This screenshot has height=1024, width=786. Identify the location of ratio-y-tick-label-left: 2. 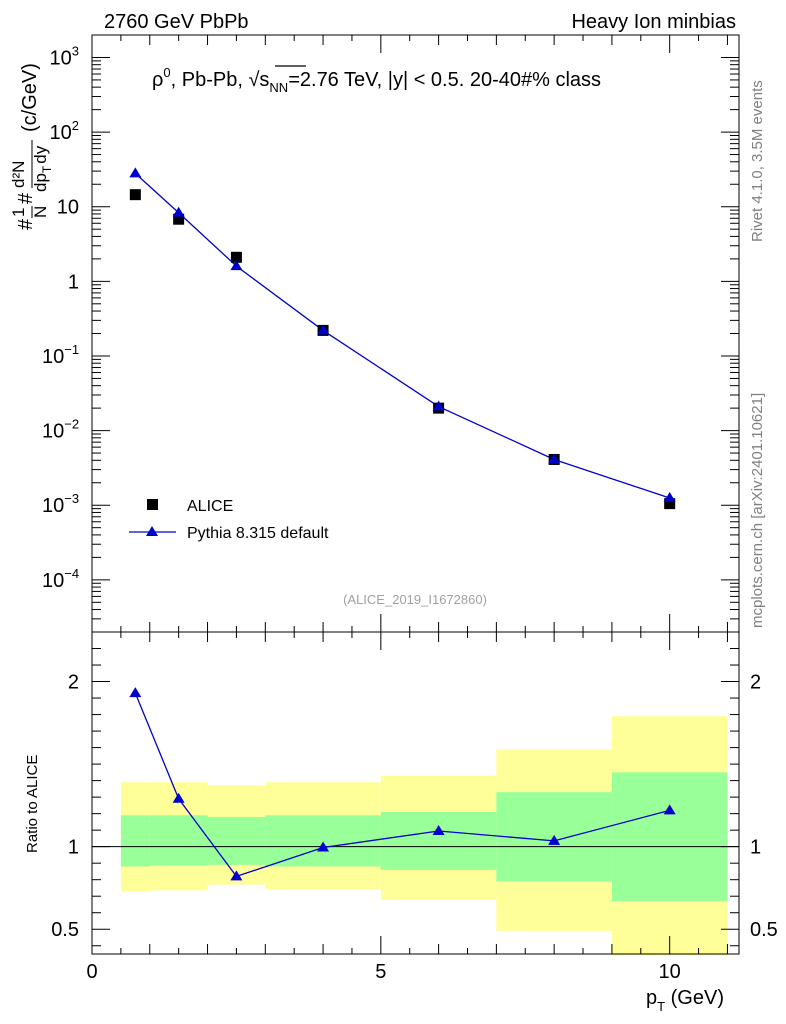
(73, 683).